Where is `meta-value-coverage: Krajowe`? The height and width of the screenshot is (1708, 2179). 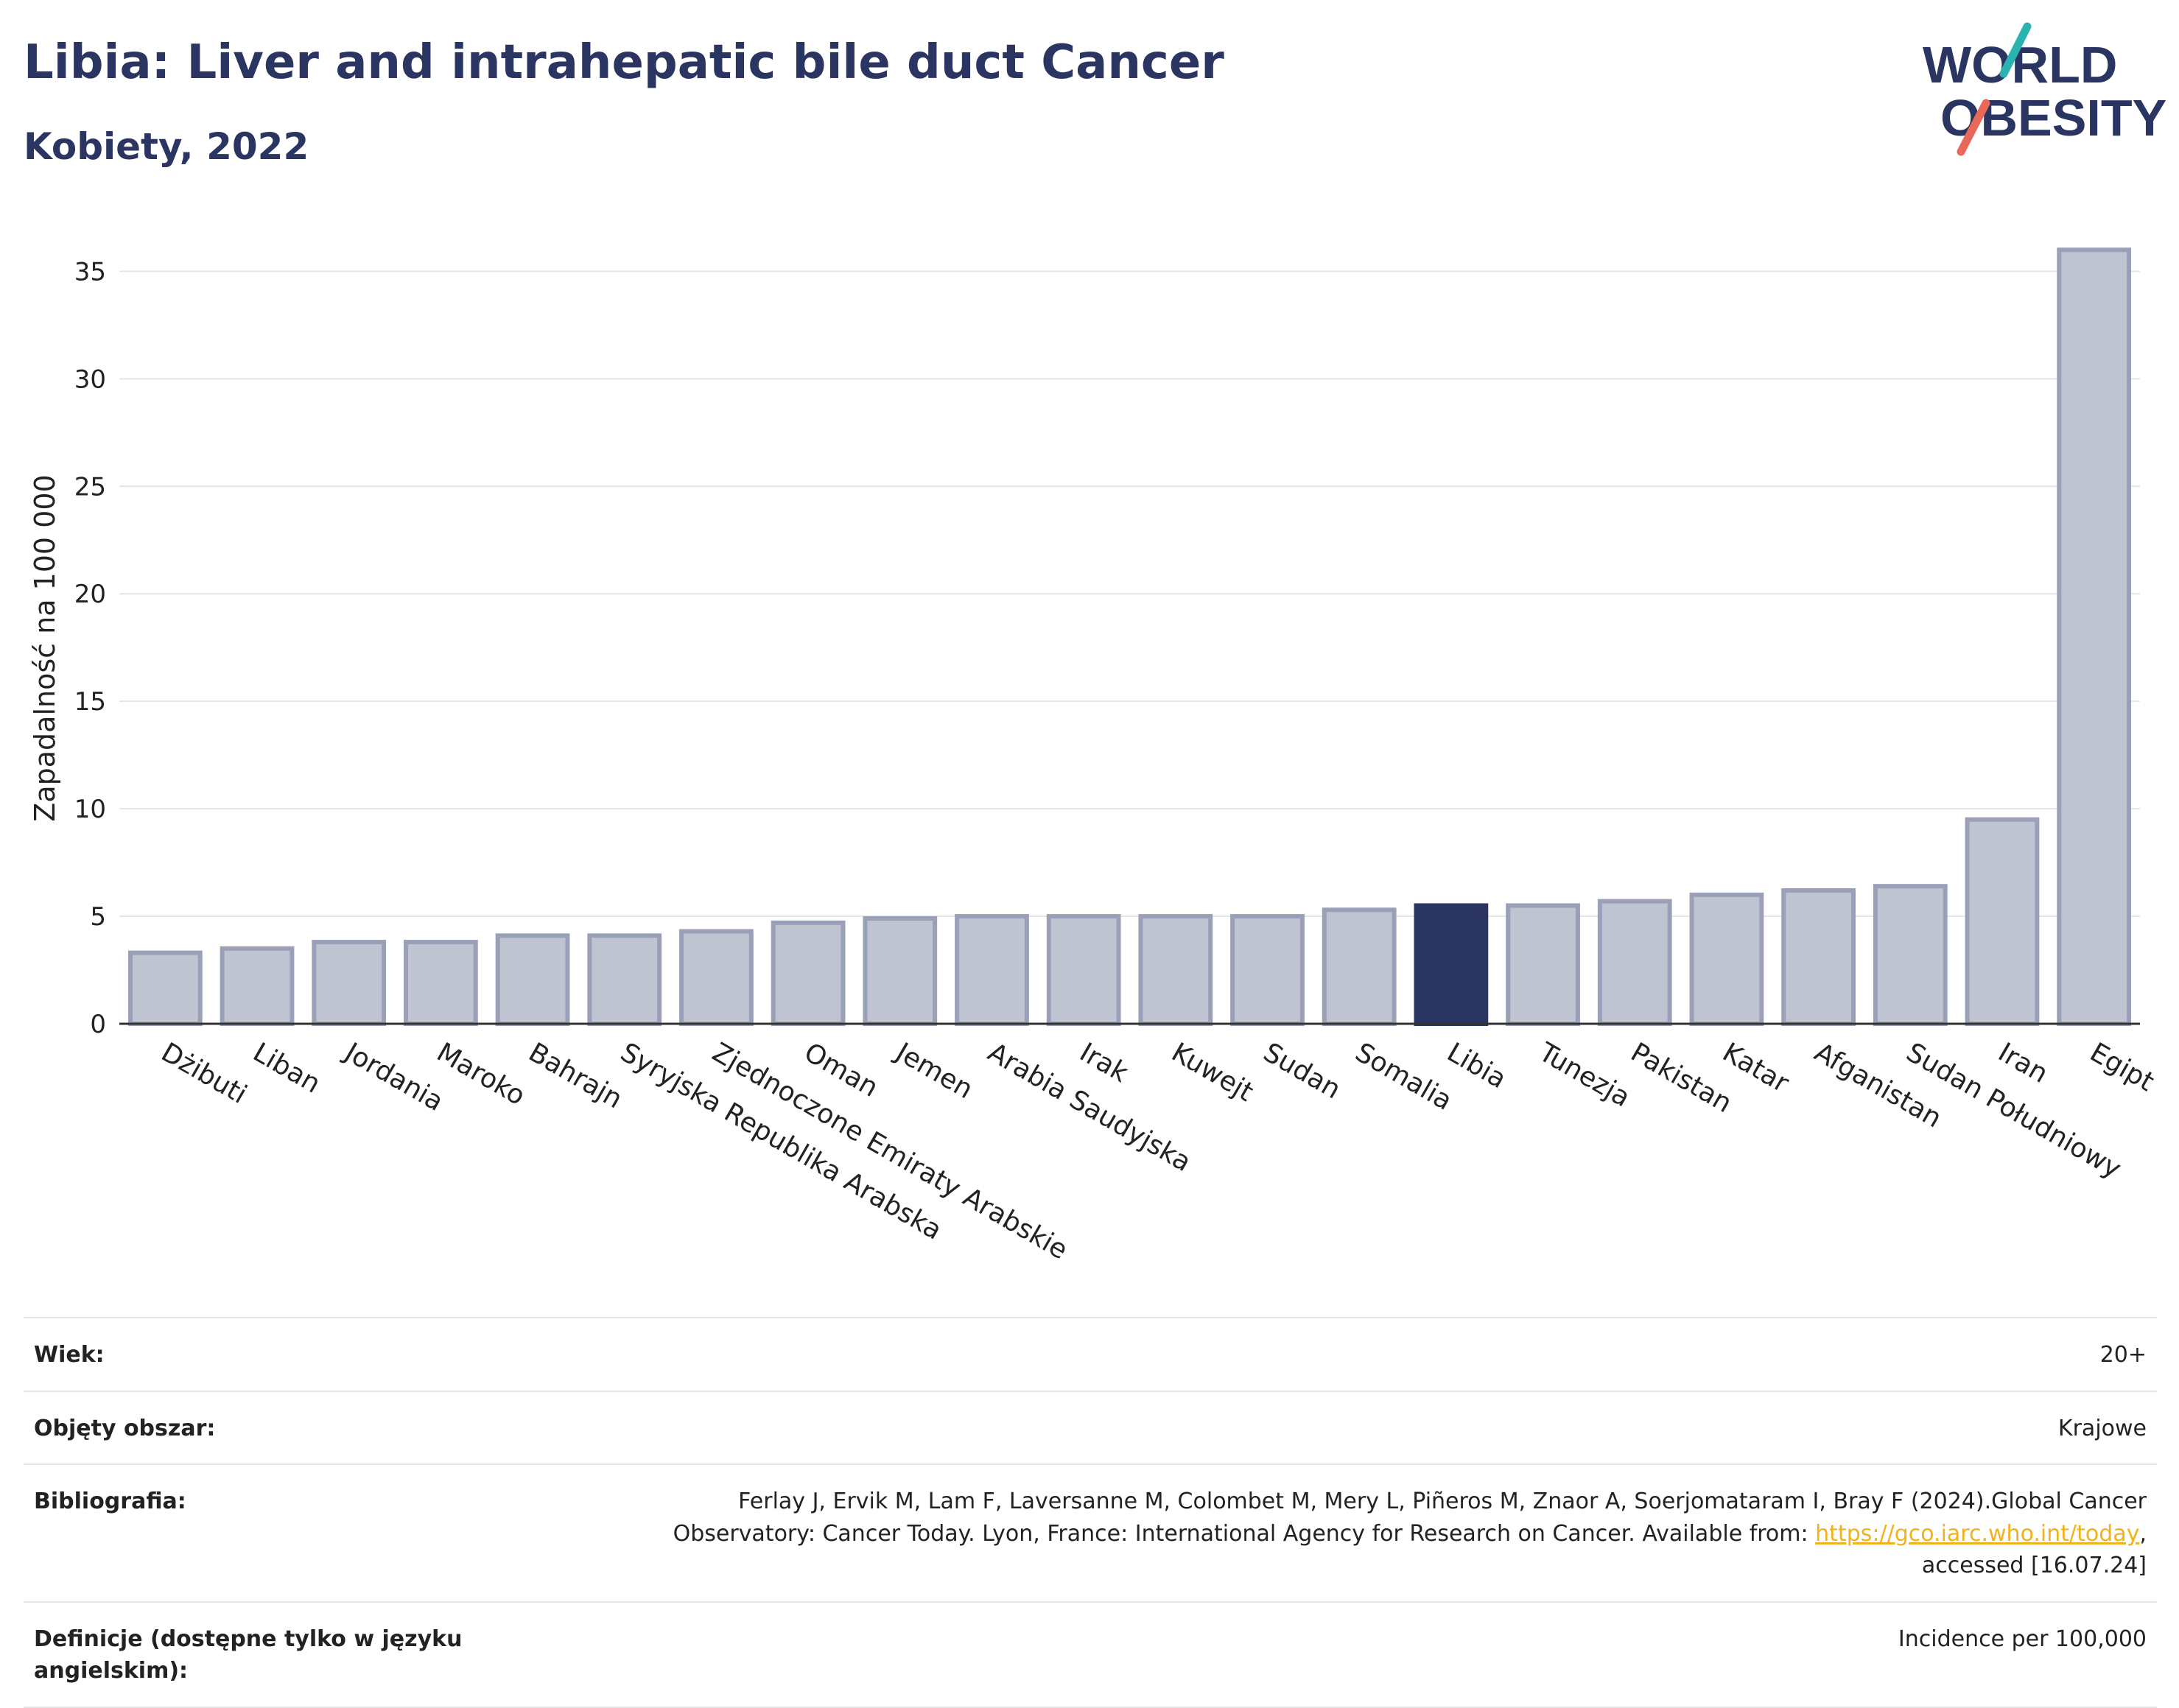
meta-value-coverage: Krajowe is located at coordinates (2102, 1428).